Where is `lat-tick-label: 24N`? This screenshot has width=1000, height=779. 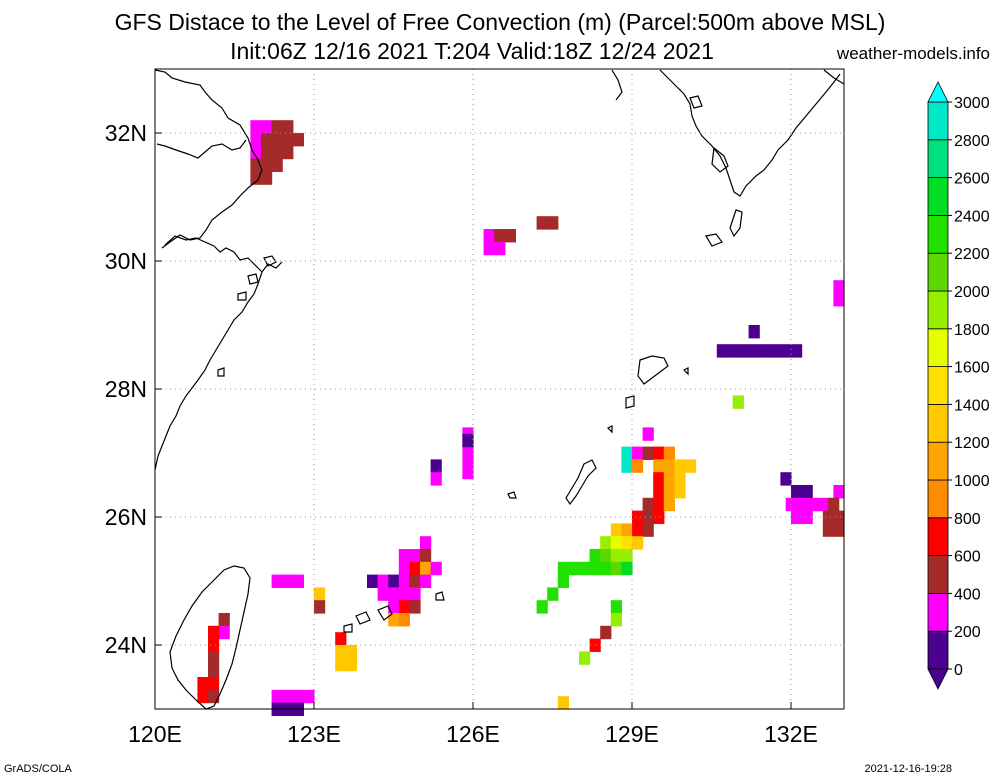 lat-tick-label: 24N is located at coordinates (126, 645).